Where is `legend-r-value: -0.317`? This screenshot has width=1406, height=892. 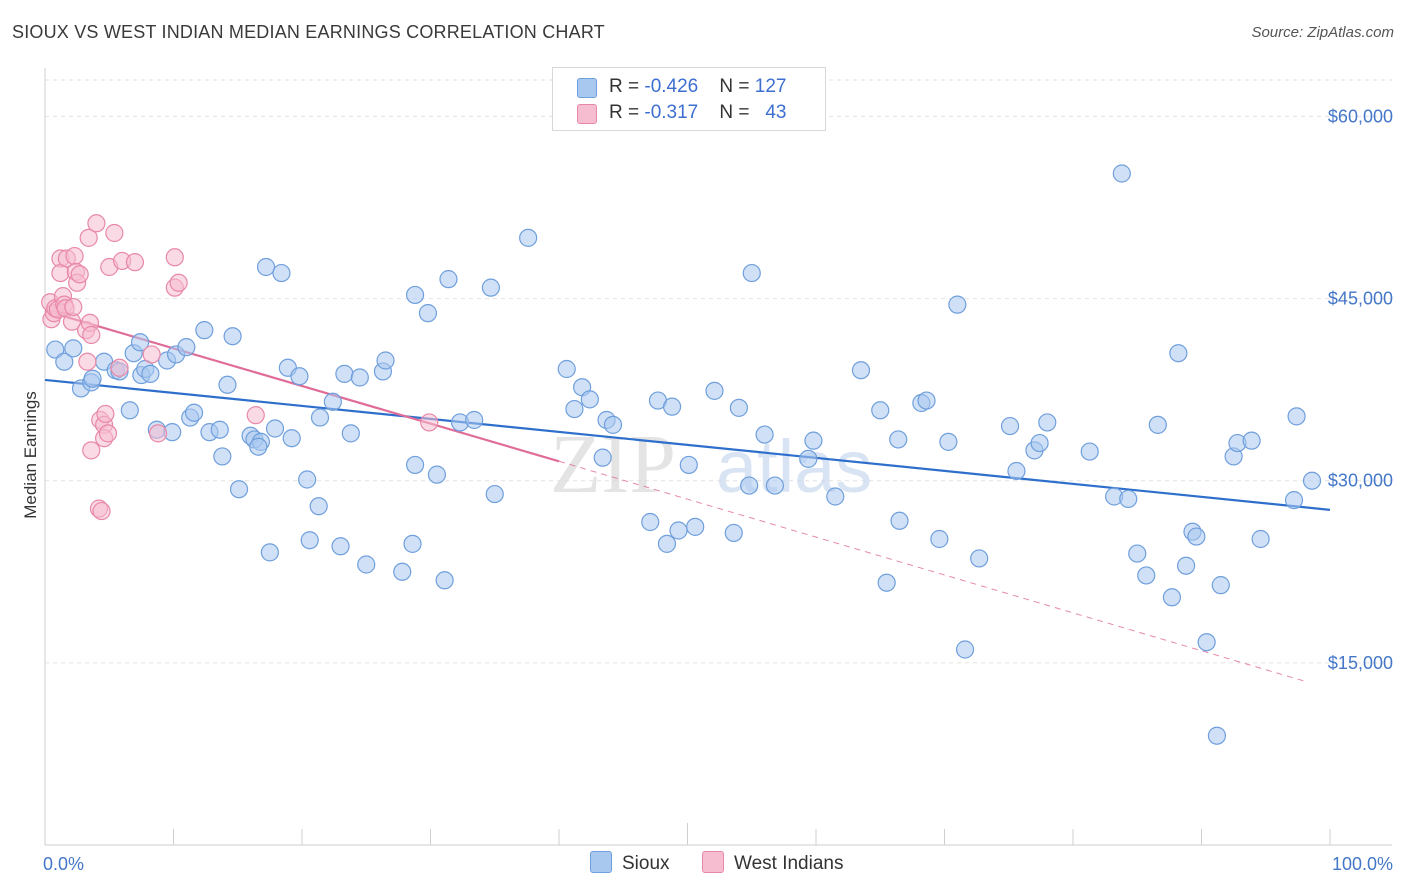 legend-r-value: -0.317 is located at coordinates (671, 112).